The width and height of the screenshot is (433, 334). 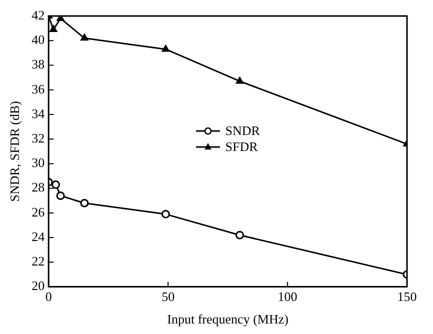 What do you see at coordinates (38, 162) in the screenshot?
I see `y-tick-label: 30` at bounding box center [38, 162].